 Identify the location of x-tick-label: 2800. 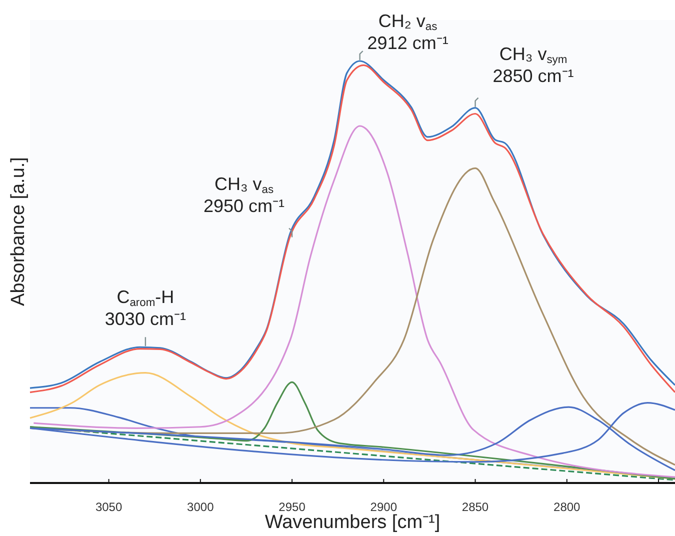
(567, 507).